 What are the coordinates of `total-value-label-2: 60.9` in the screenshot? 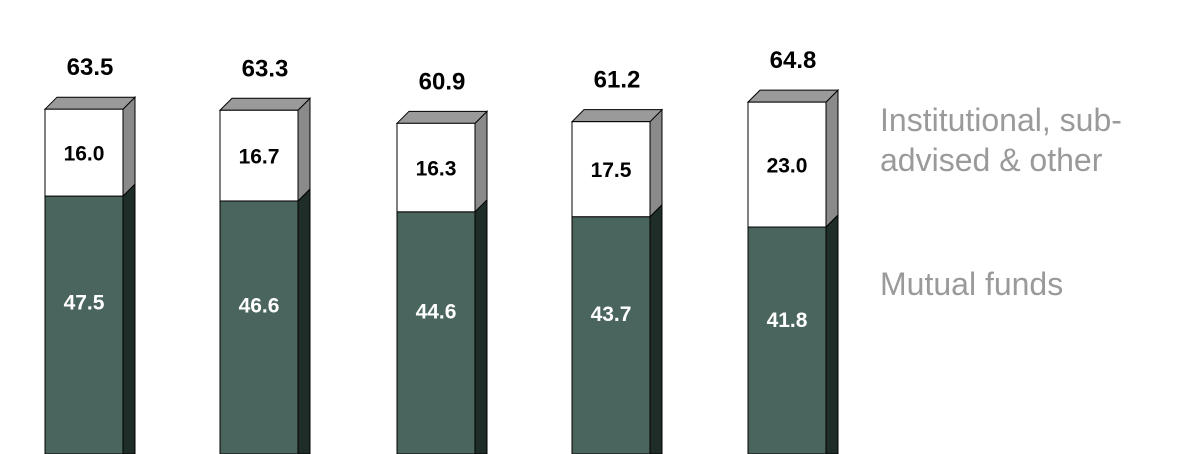 It's located at (442, 81).